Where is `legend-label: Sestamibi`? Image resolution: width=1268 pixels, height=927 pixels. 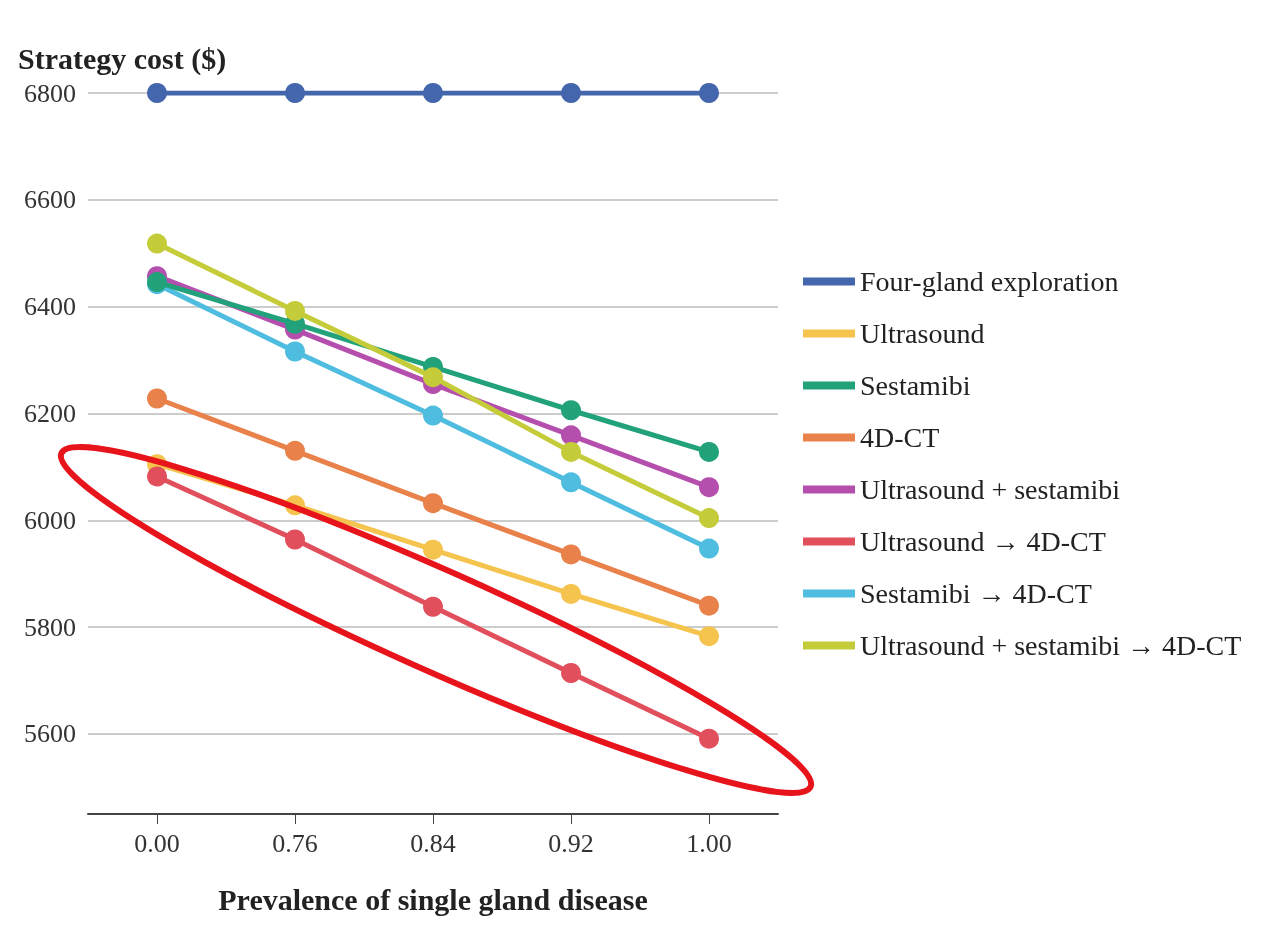
legend-label: Sestamibi is located at coordinates (915, 385).